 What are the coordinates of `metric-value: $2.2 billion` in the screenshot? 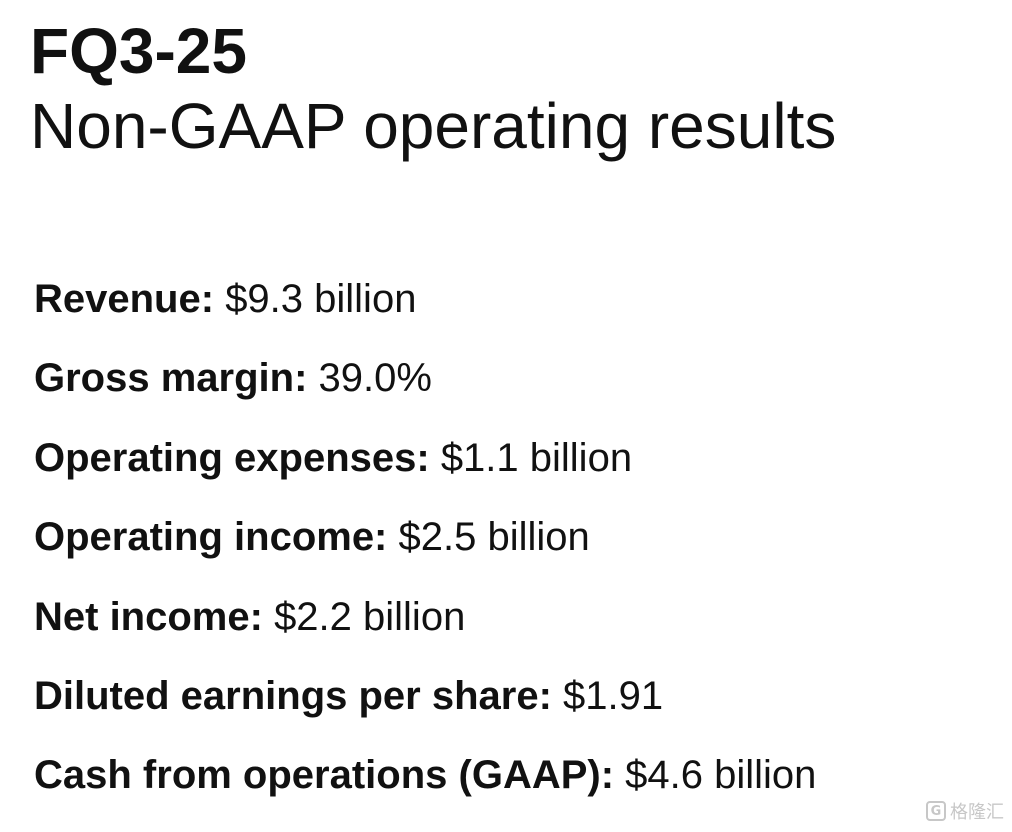 It's located at (370, 616).